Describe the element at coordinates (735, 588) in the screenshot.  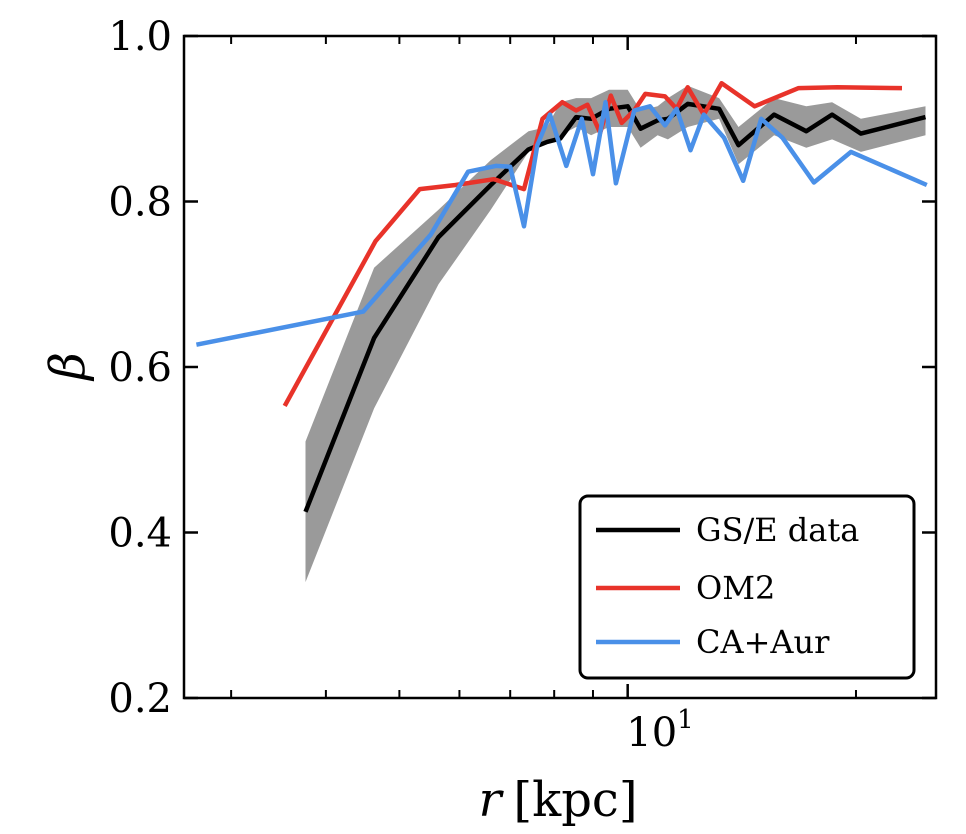
I see `legend-label-om2: OM2` at that location.